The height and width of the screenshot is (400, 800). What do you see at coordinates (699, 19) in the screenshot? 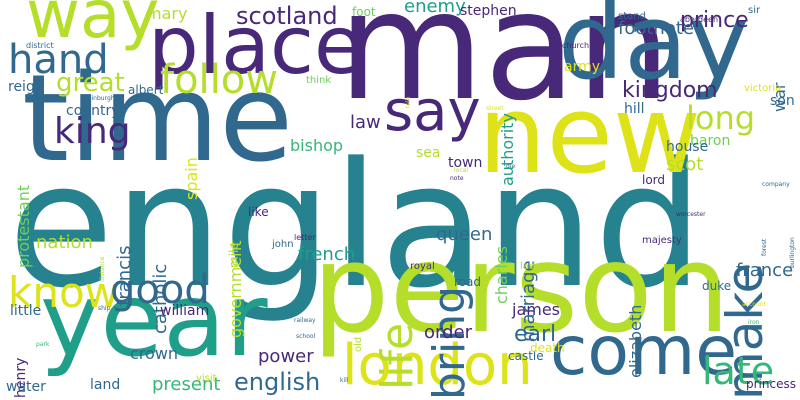
I see `word-aberdeen: aberdeen` at bounding box center [699, 19].